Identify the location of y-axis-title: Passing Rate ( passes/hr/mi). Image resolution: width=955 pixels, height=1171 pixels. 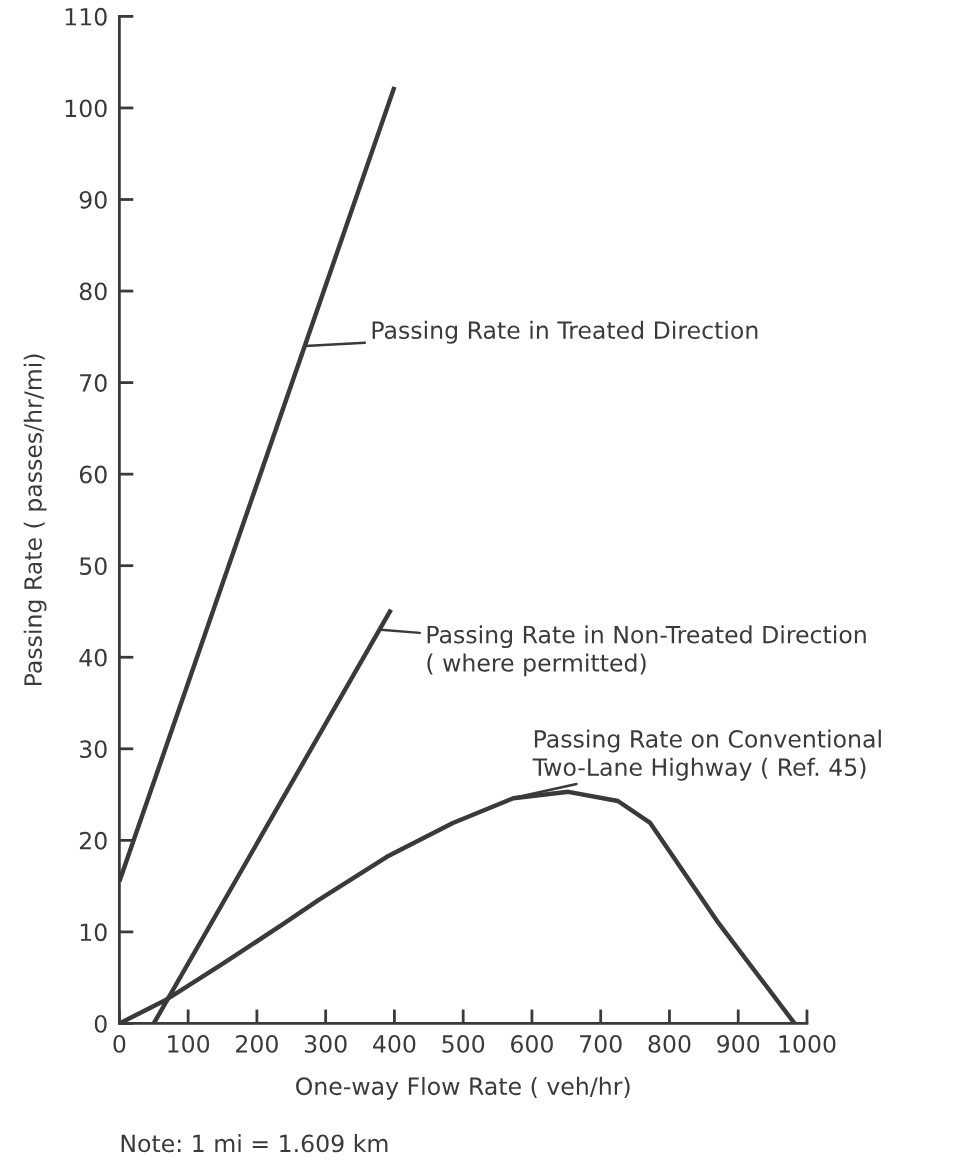
(35, 520).